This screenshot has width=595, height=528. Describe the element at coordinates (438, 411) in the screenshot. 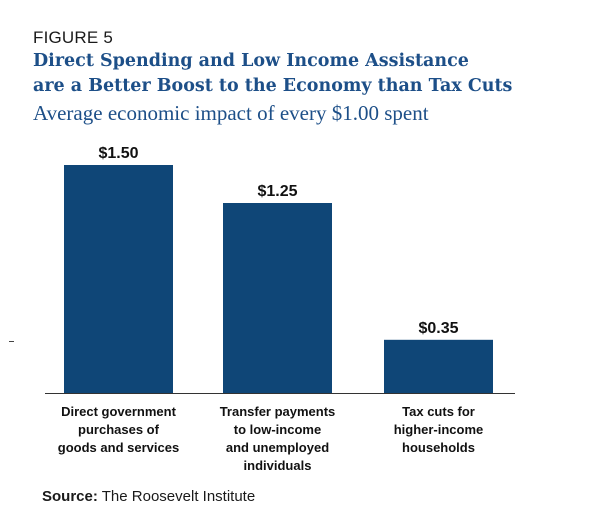

I see `category-label-3-line-1: Tax cuts for` at that location.